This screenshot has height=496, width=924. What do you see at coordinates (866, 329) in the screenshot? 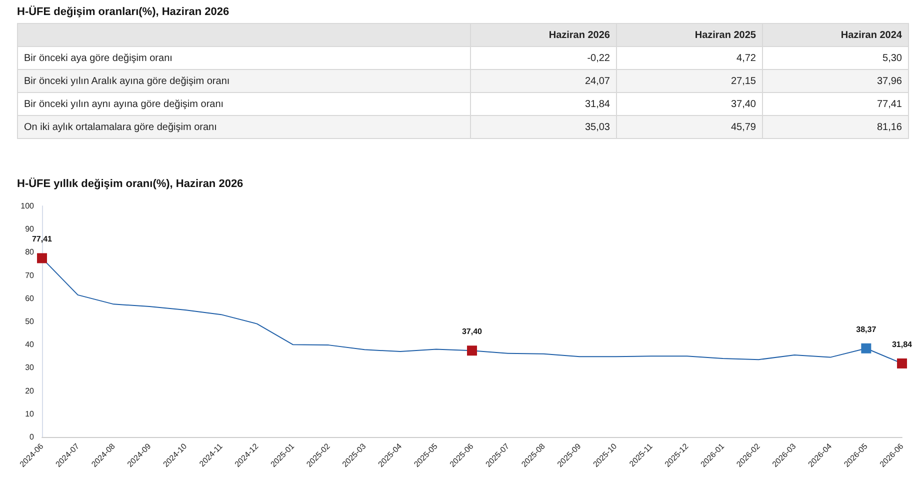
I see `data-label: 38,37` at bounding box center [866, 329].